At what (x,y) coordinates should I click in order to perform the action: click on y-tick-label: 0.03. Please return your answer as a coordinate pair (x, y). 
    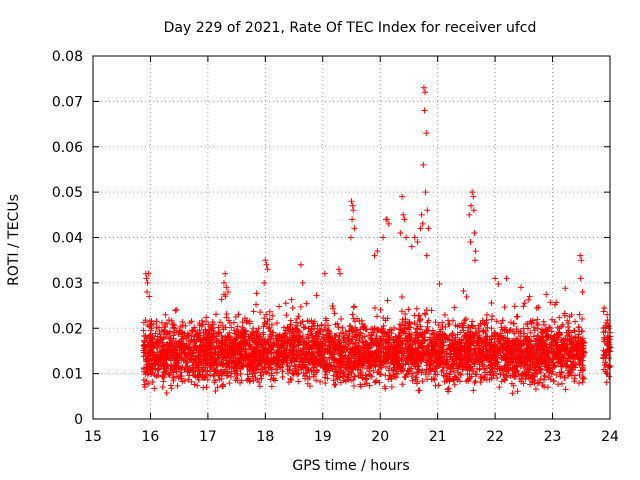
    Looking at the image, I should click on (67, 284).